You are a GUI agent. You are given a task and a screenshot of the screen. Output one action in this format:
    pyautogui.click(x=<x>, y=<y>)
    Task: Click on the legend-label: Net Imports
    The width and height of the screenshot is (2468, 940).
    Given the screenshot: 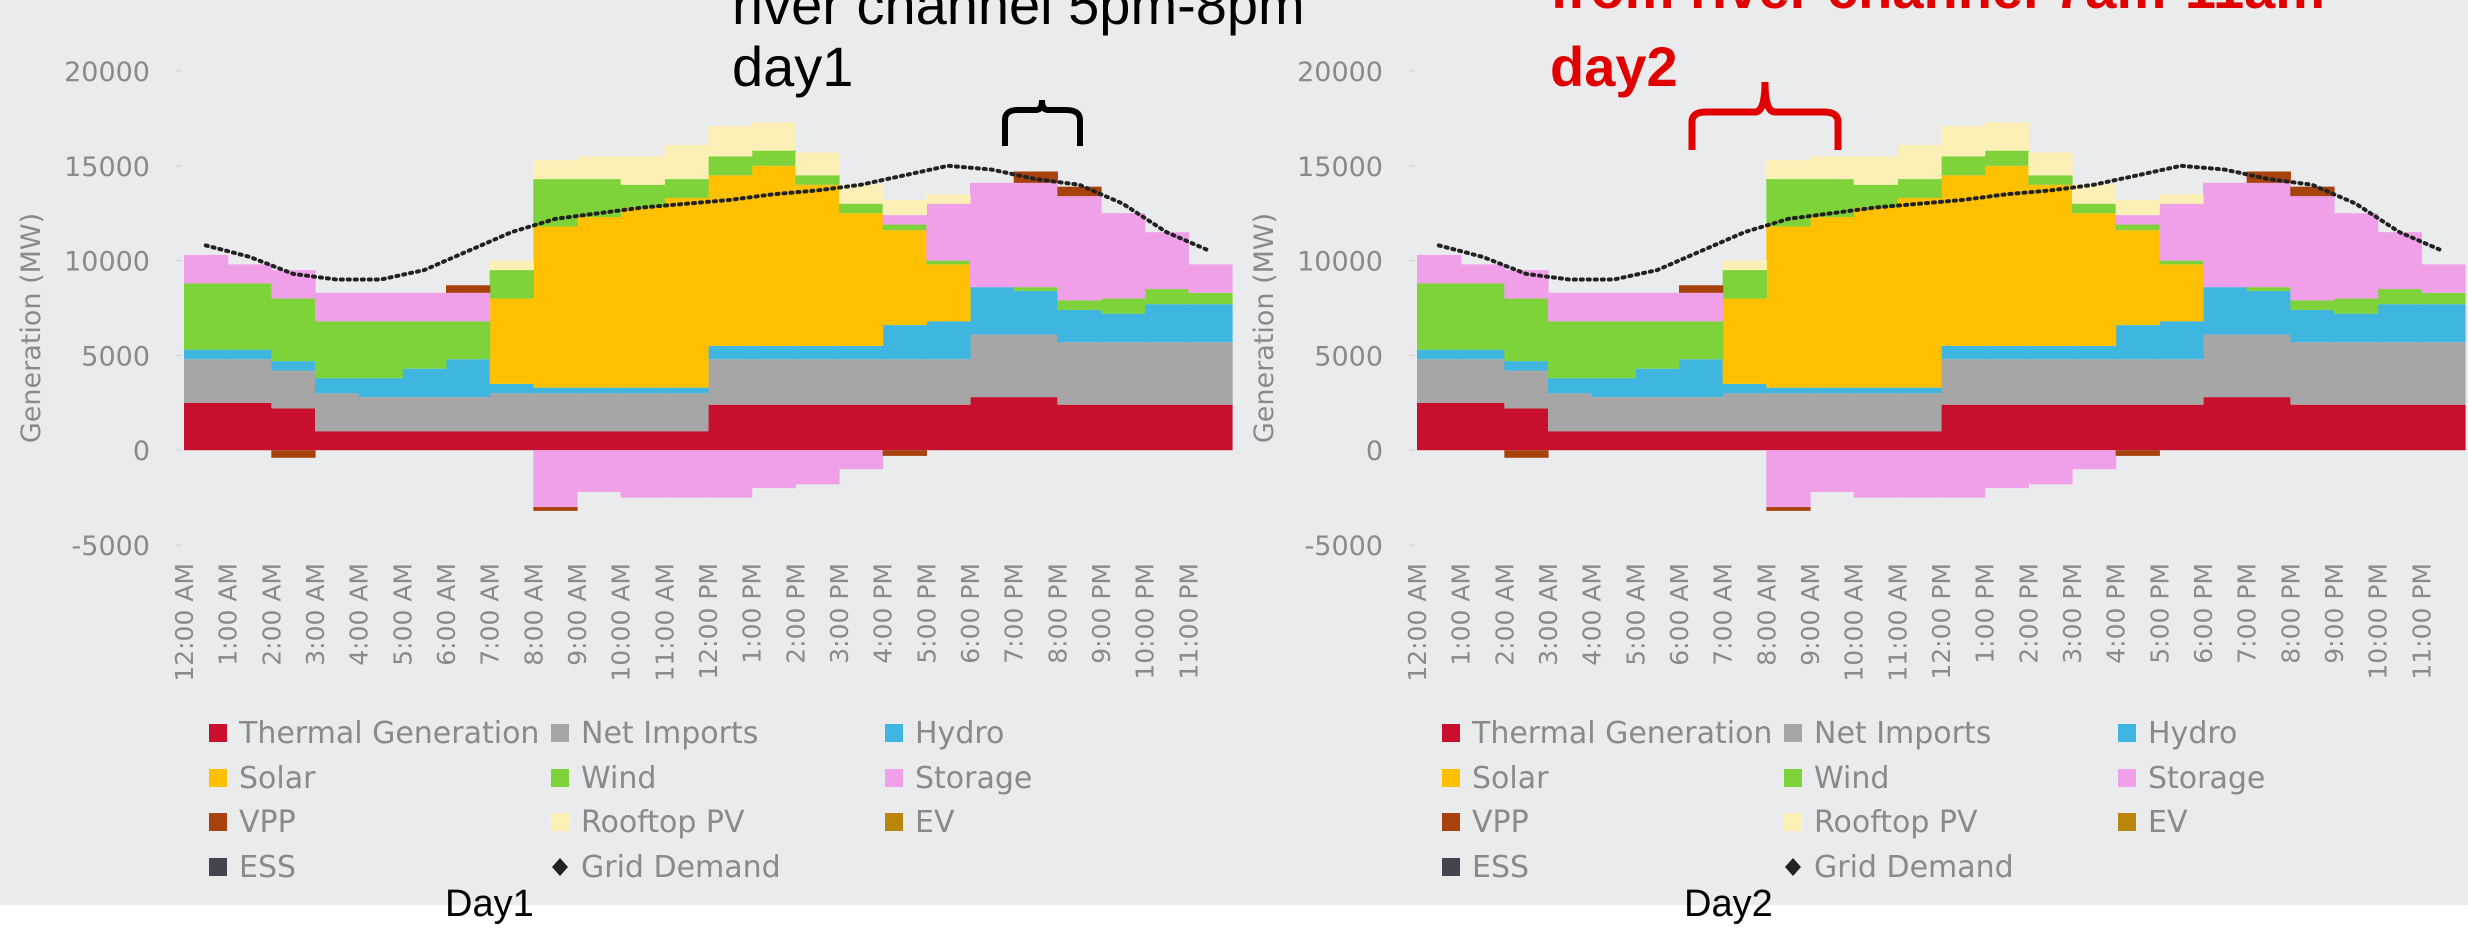 What is the action you would take?
    pyautogui.click(x=669, y=733)
    